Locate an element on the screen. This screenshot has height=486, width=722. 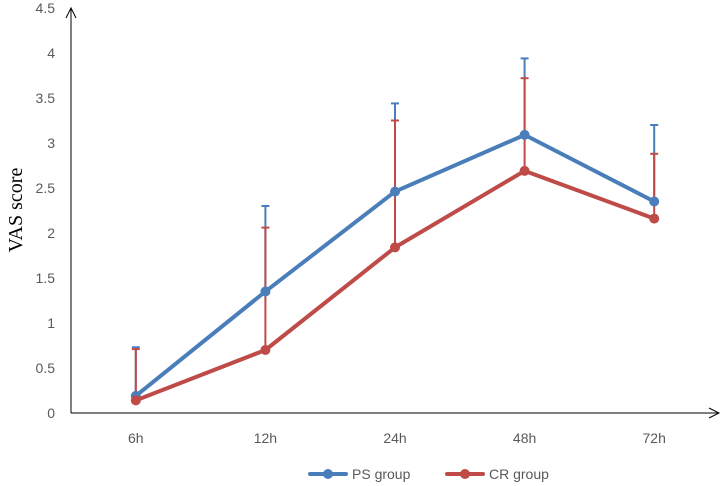
y-tick-label: 4 is located at coordinates (51, 53).